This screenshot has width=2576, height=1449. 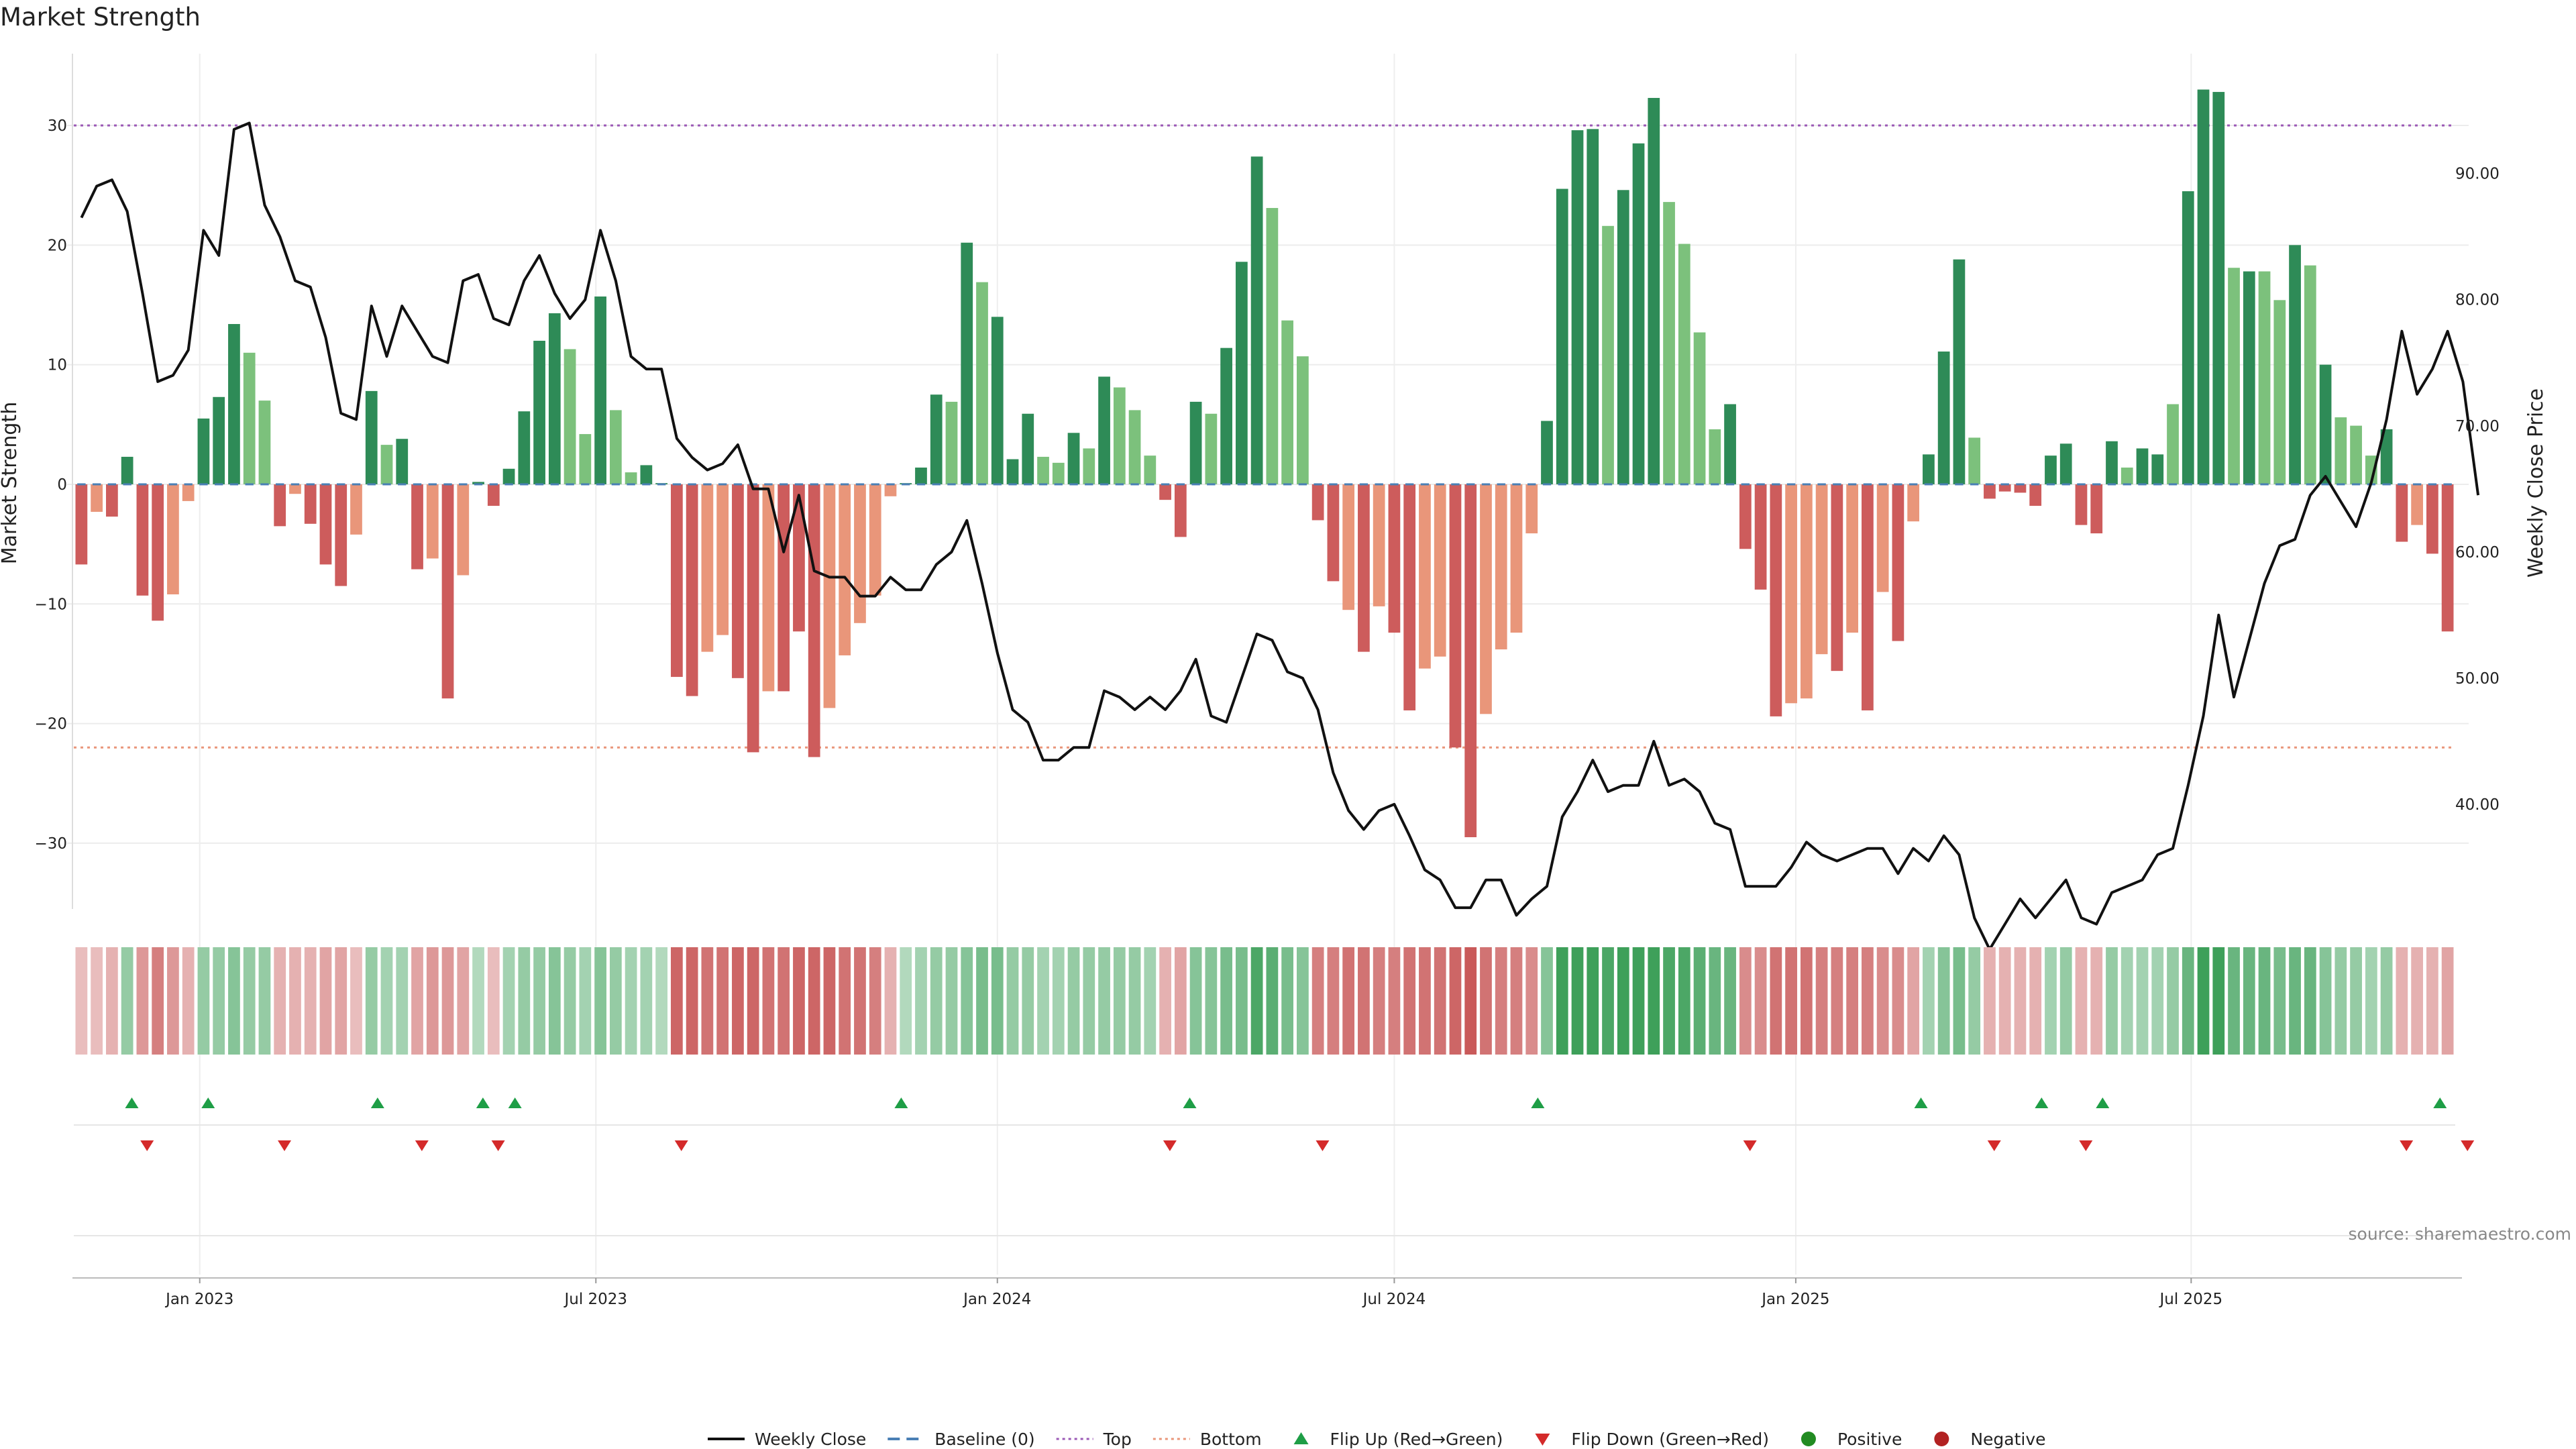 I want to click on flip-markers, so click(x=1274, y=1166).